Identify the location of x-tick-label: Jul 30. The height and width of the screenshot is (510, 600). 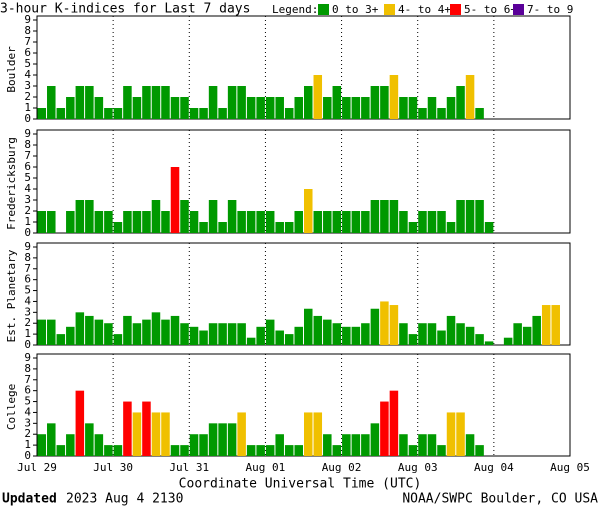
(113, 467).